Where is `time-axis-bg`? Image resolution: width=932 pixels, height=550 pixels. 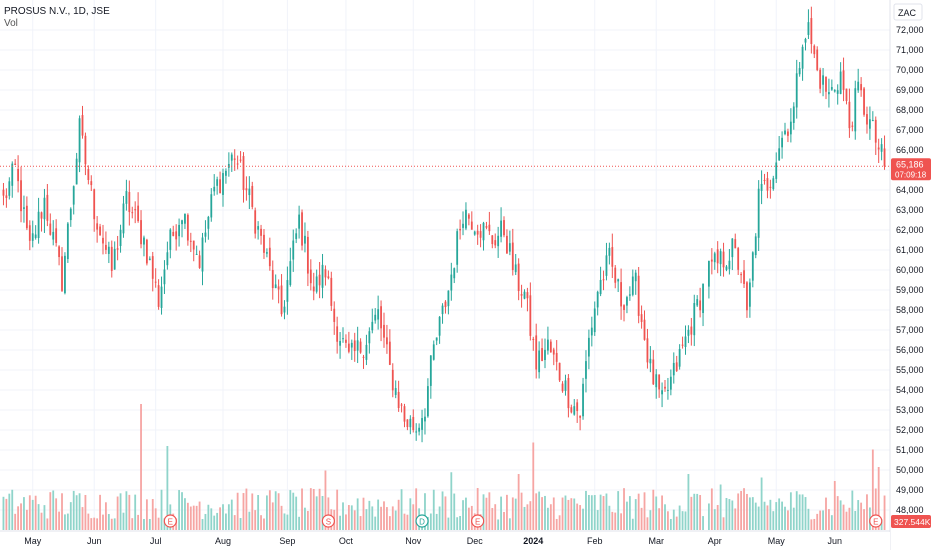
time-axis-bg is located at coordinates (445, 541).